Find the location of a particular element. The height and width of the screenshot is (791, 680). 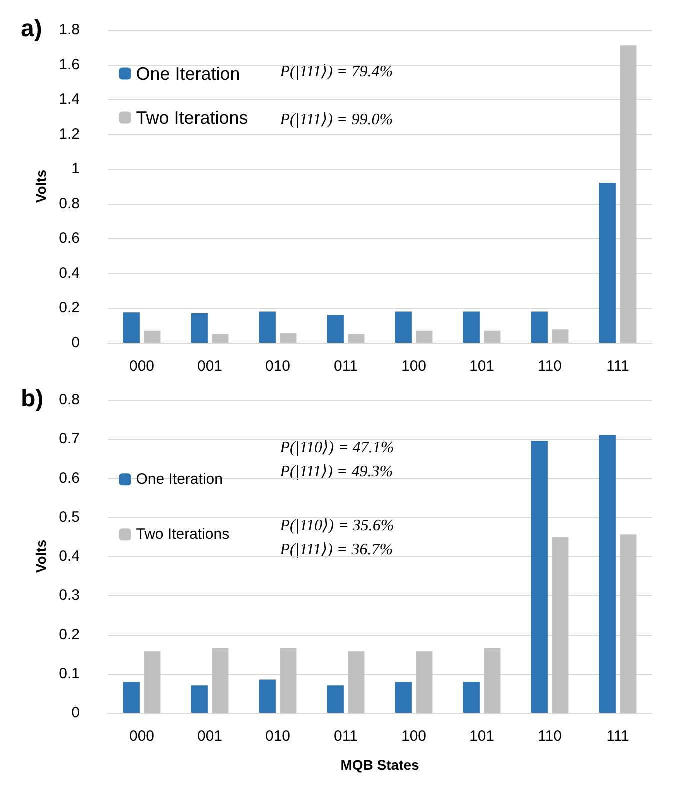

y-tick-label: 0.3 is located at coordinates (69, 595).